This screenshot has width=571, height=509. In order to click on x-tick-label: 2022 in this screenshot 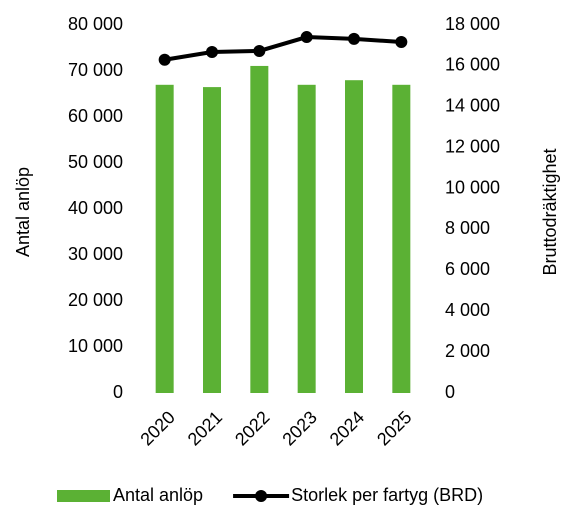, I will do `click(252, 428)`.